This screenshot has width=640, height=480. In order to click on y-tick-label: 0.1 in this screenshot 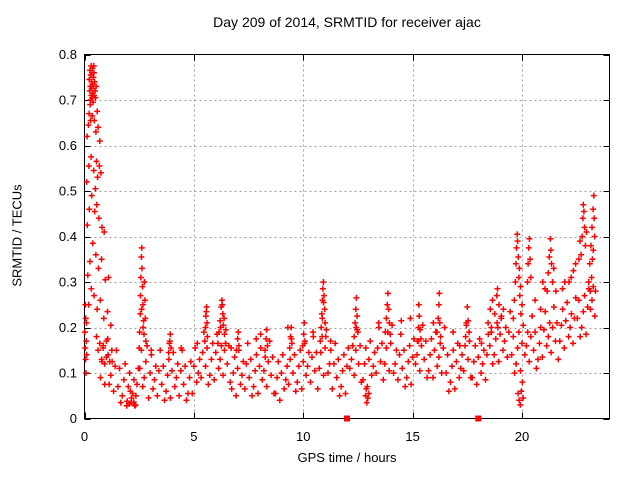, I will do `click(68, 373)`.